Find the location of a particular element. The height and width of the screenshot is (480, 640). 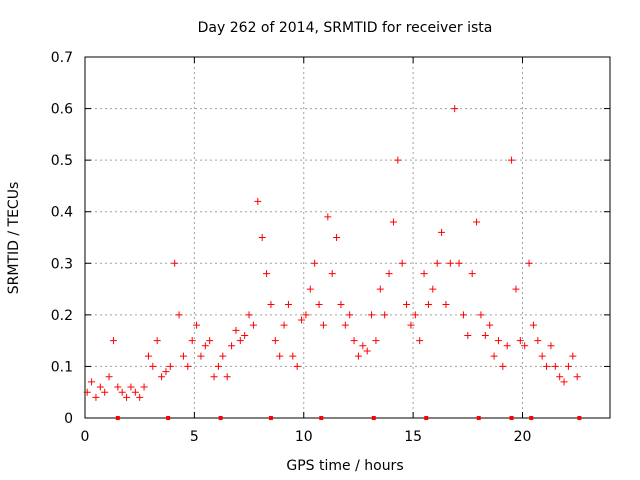

x-axis-label: GPS time / hours is located at coordinates (344, 466).